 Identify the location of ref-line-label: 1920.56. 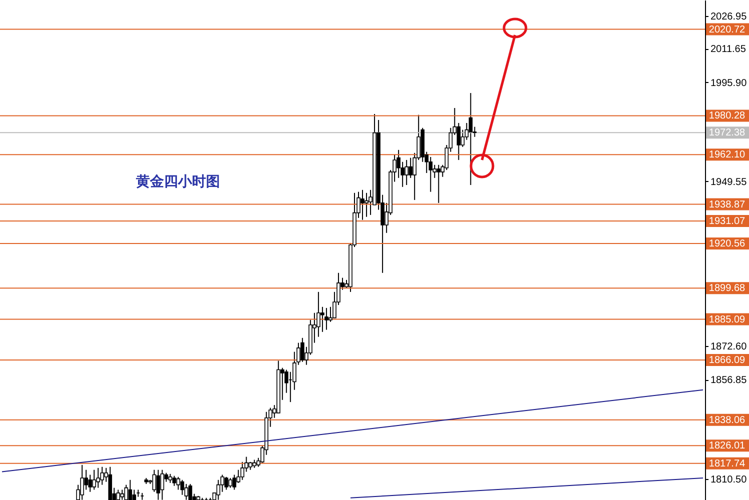
(727, 244).